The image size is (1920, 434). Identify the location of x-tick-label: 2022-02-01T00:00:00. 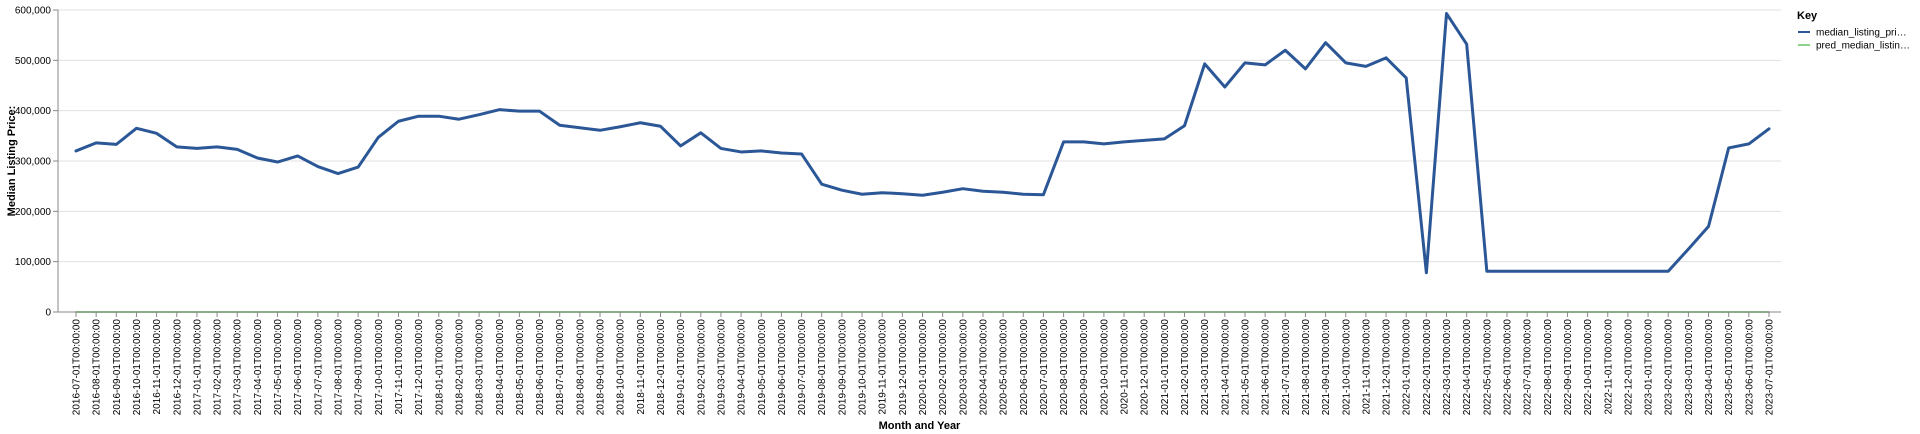
(1427, 367).